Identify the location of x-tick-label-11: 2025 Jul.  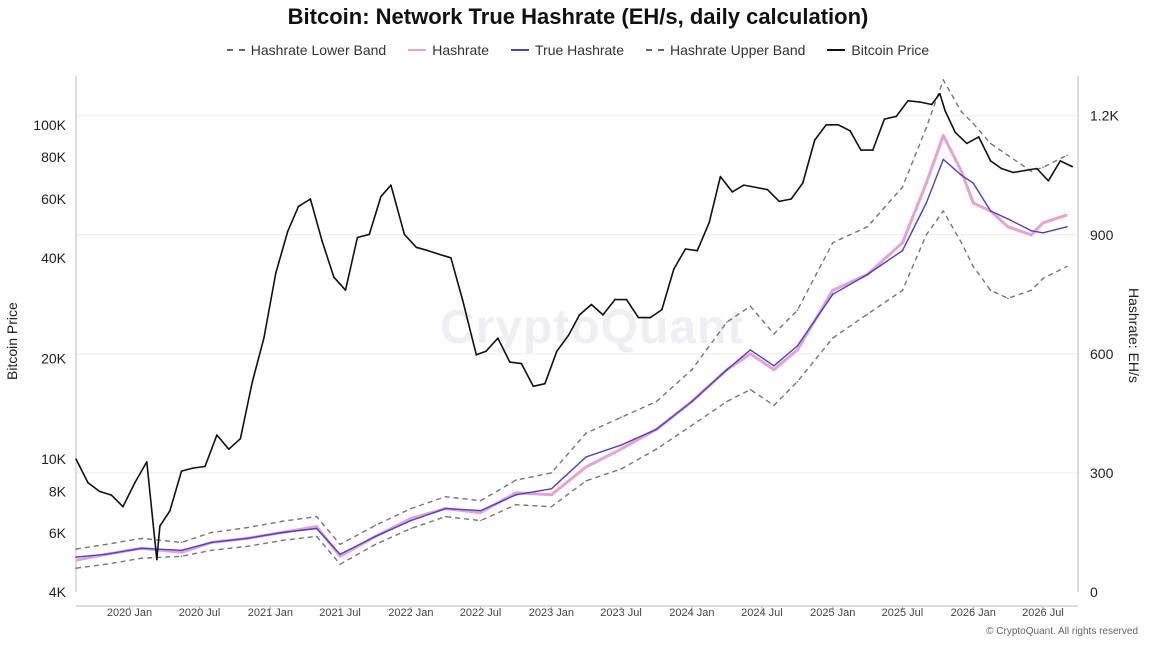
(903, 613).